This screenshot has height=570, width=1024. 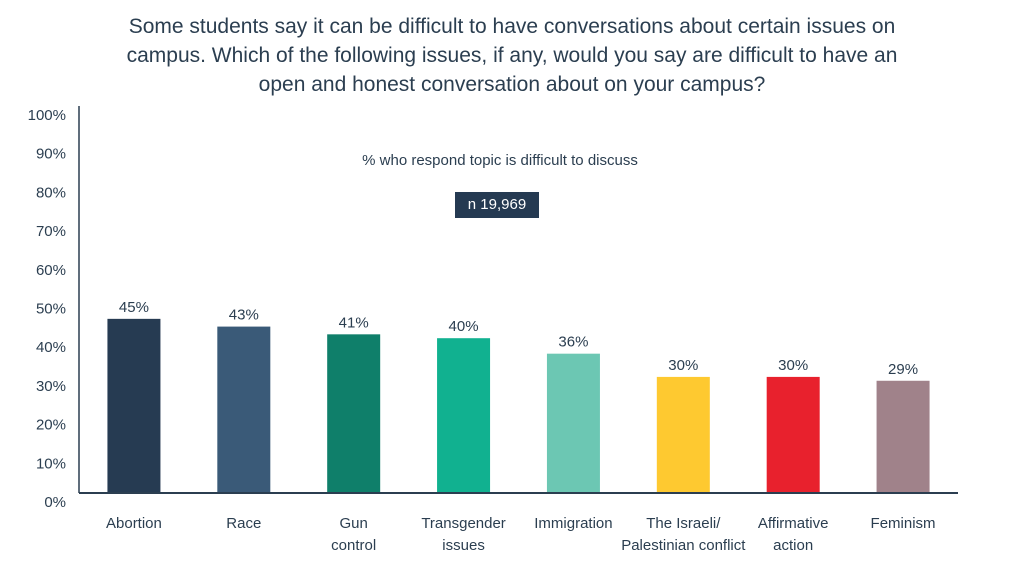 What do you see at coordinates (683, 523) in the screenshot?
I see `category-label-line: The Israeli/` at bounding box center [683, 523].